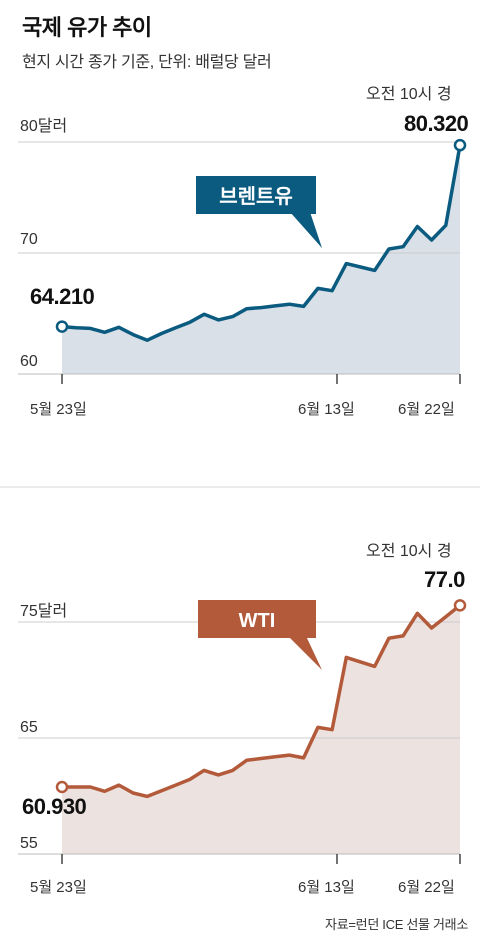 This screenshot has width=480, height=948. Describe the element at coordinates (29, 361) in the screenshot. I see `brent-ytick-bottom: 60` at that location.